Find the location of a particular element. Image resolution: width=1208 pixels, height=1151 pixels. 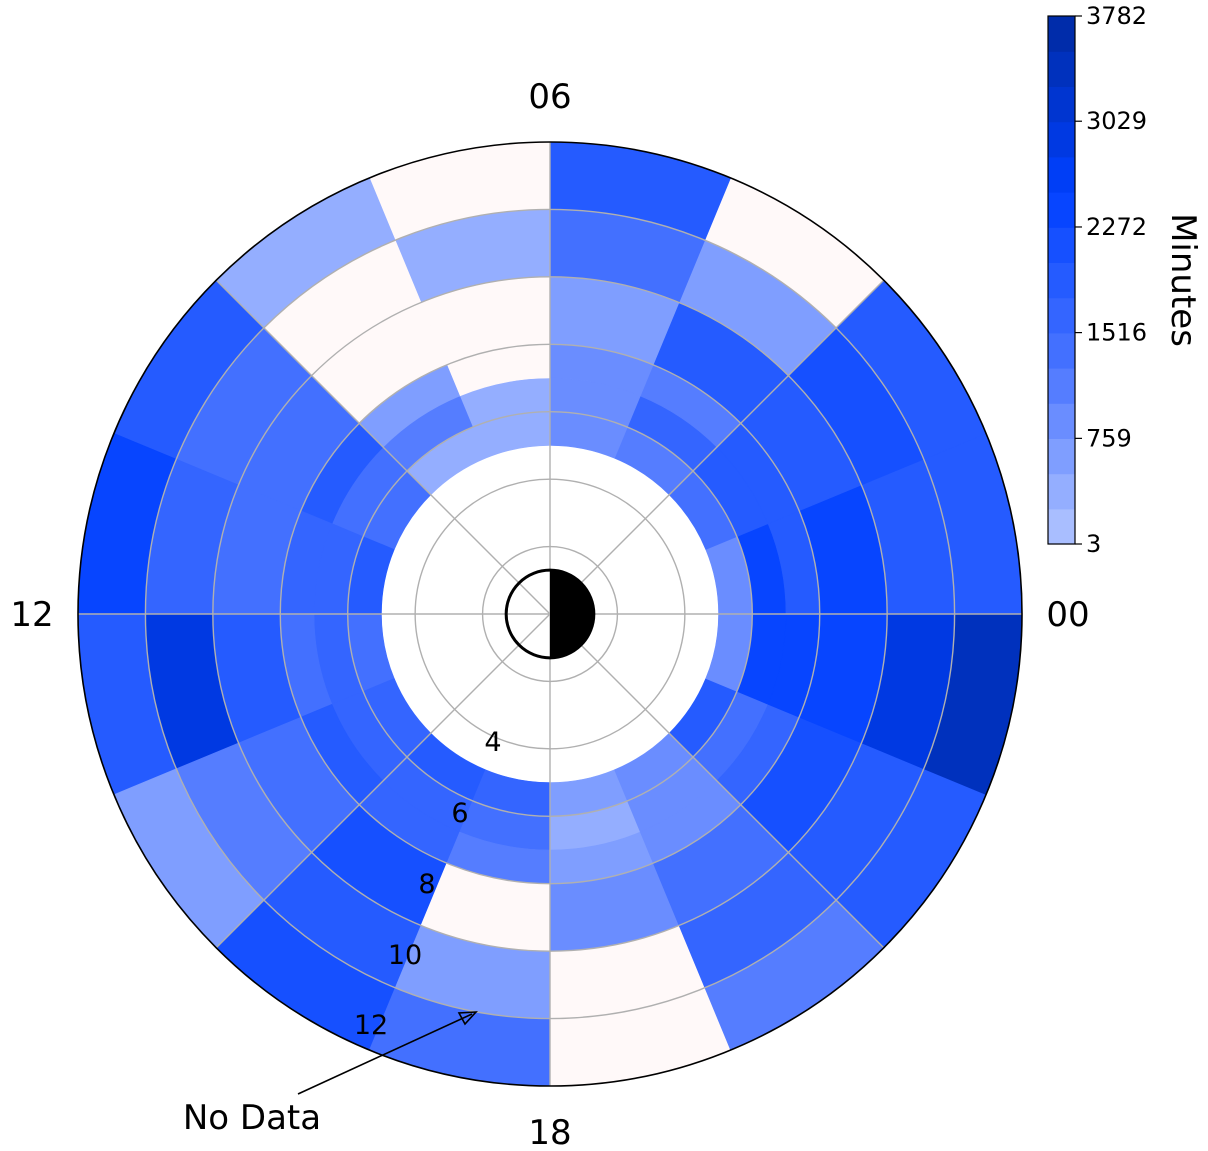

colorbar-tick-label: 3782 is located at coordinates (1116, 16).